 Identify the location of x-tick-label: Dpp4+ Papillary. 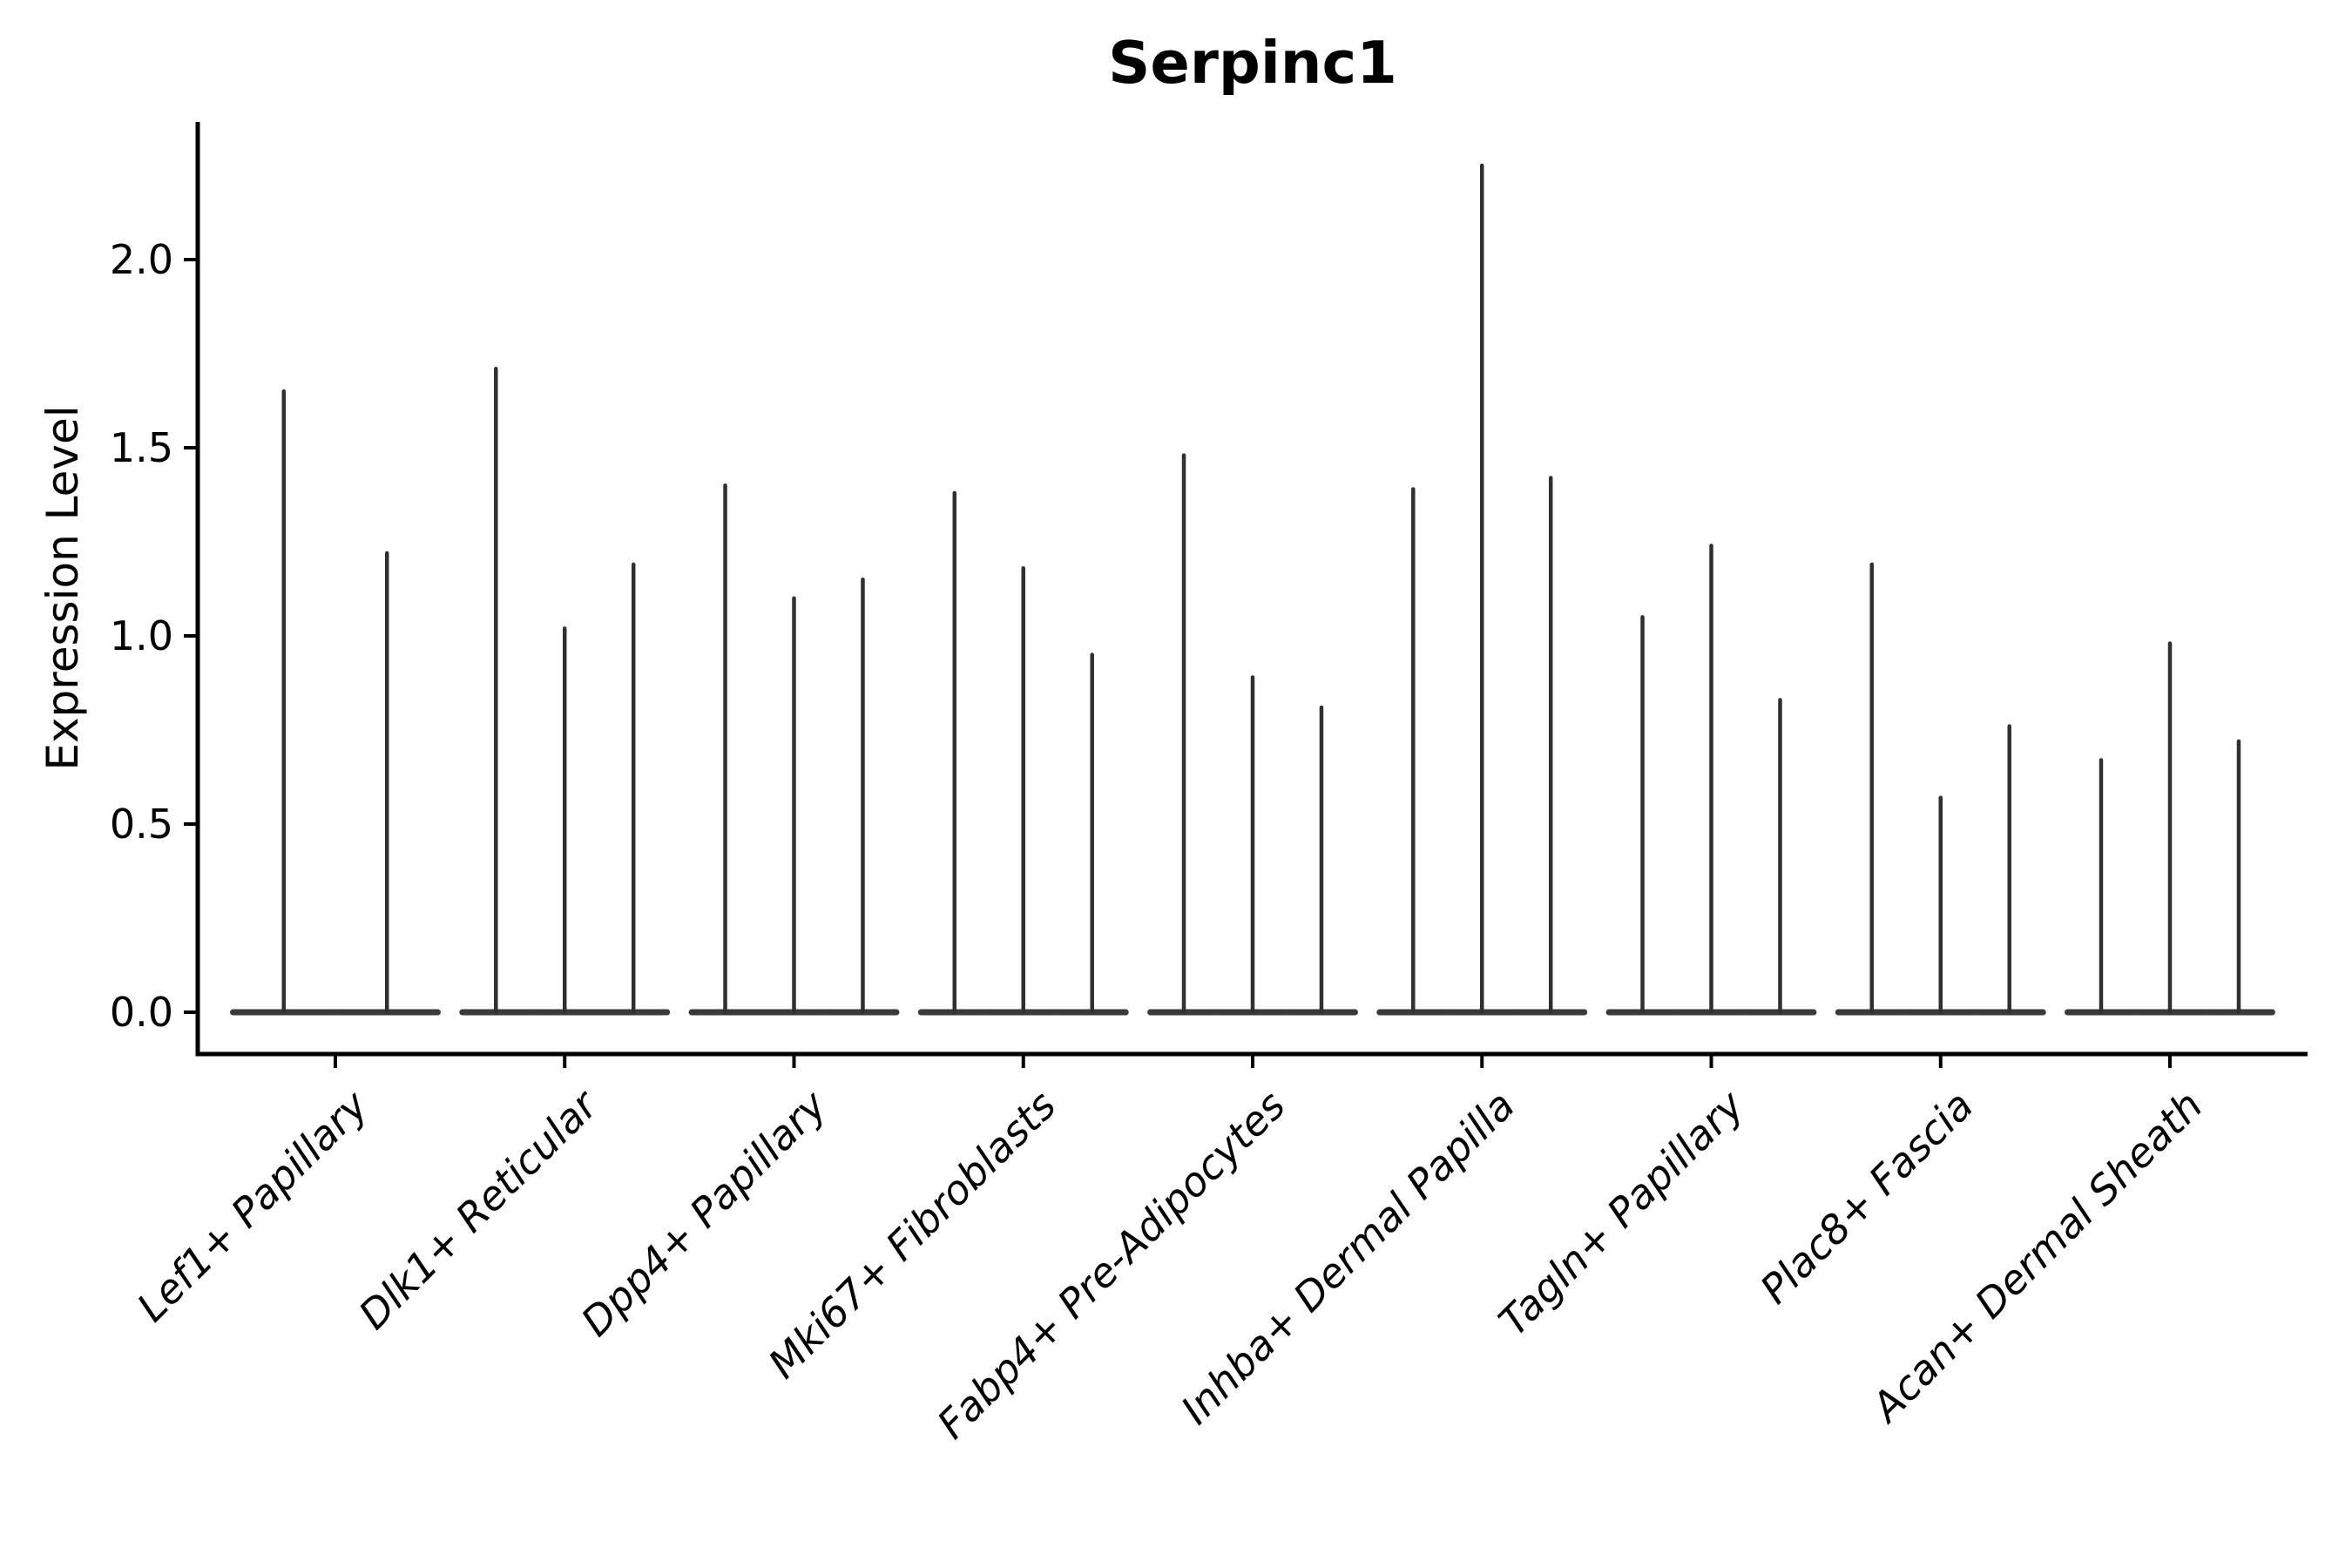
(704, 1213).